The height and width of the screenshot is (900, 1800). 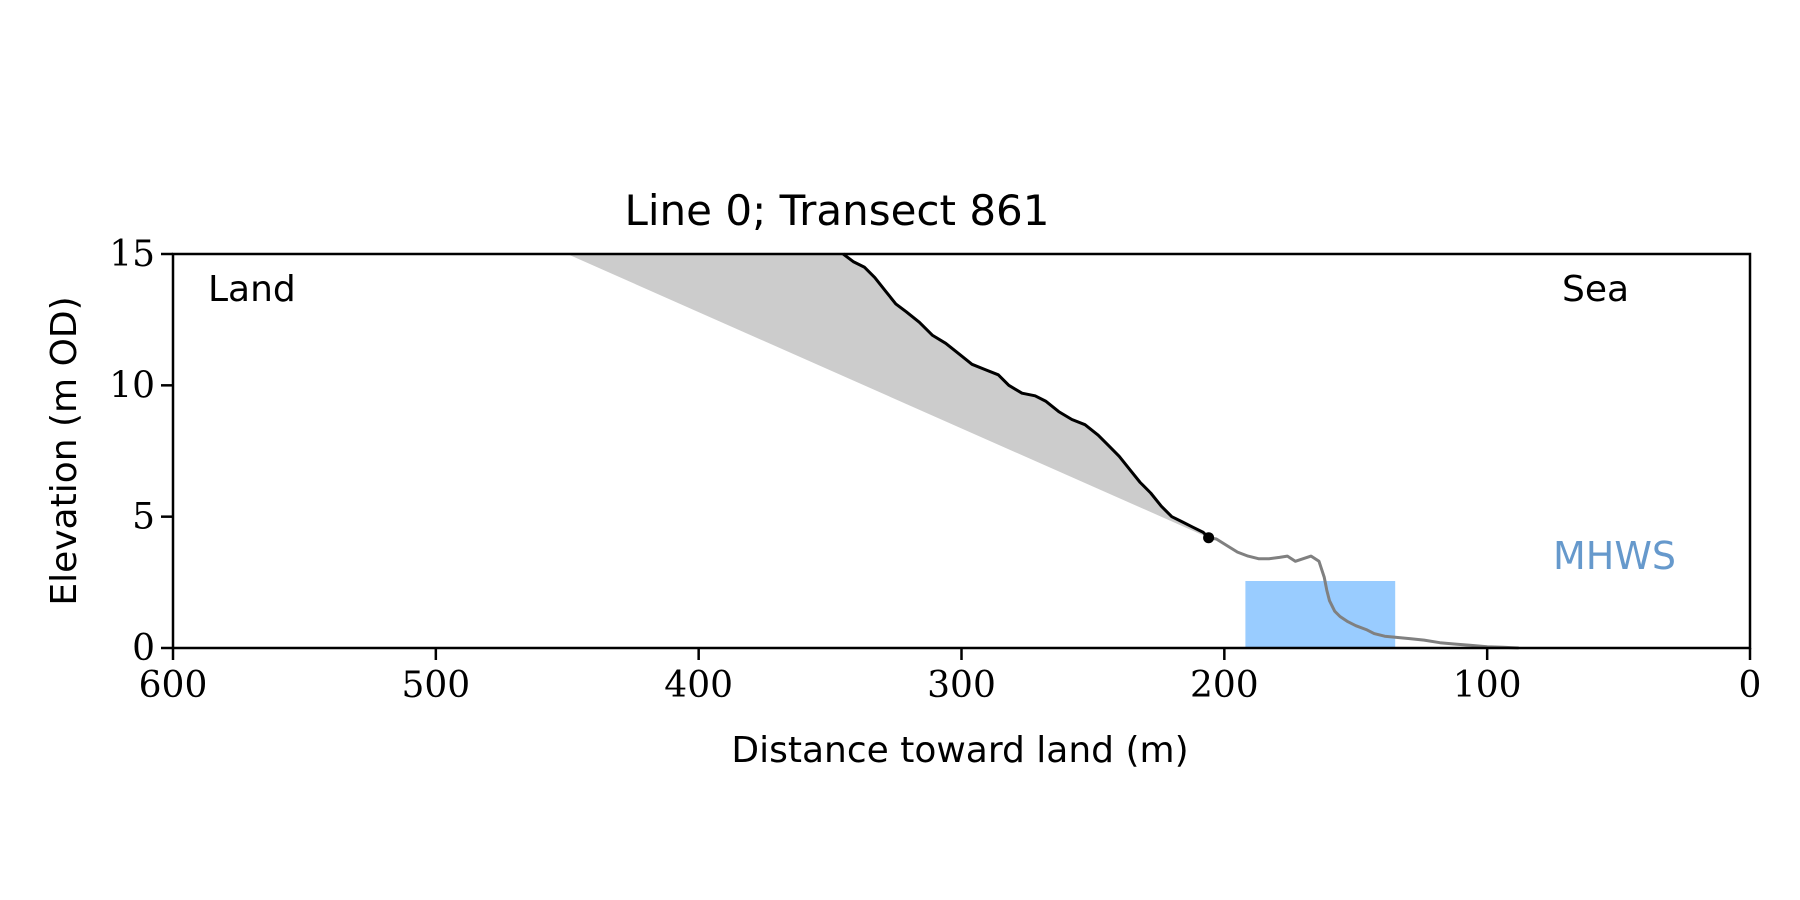 I want to click on x-tick-label: 400, so click(x=698, y=685).